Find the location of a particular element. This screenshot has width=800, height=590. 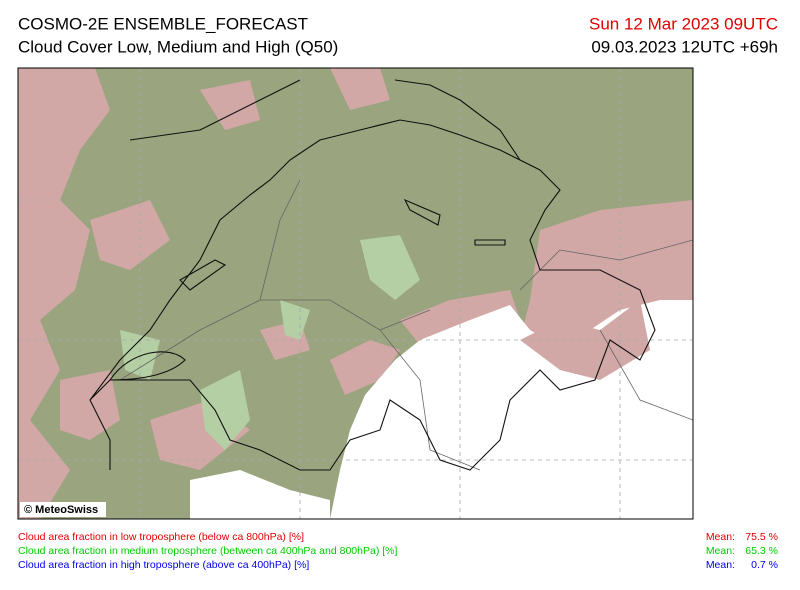

mean-value: 65.3 % is located at coordinates (761, 551).